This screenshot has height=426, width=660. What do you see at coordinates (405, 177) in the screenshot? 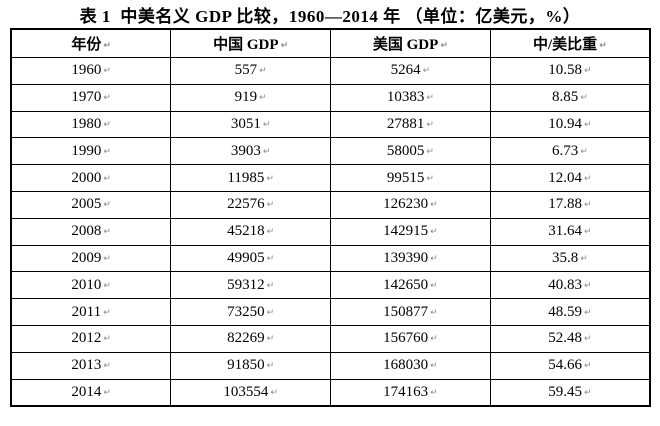
I see `cell-text: 99515` at bounding box center [405, 177].